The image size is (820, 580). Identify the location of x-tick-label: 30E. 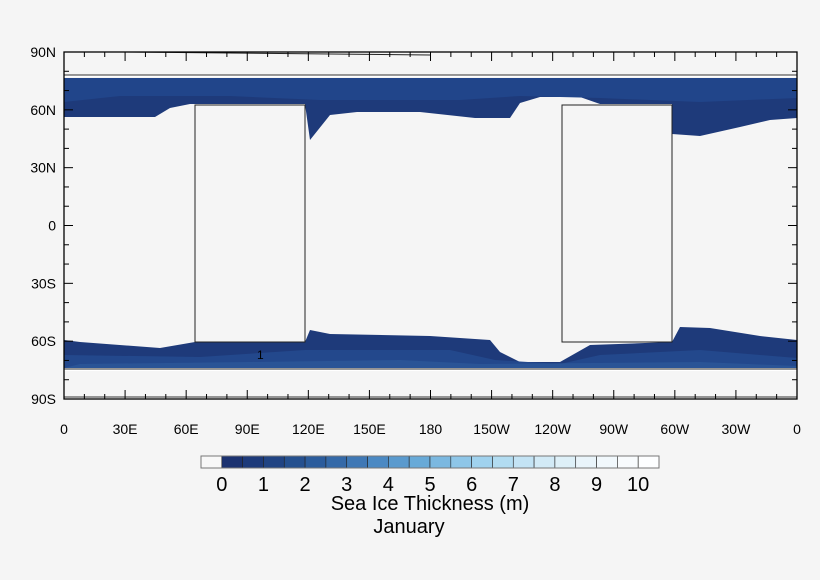
(125, 429).